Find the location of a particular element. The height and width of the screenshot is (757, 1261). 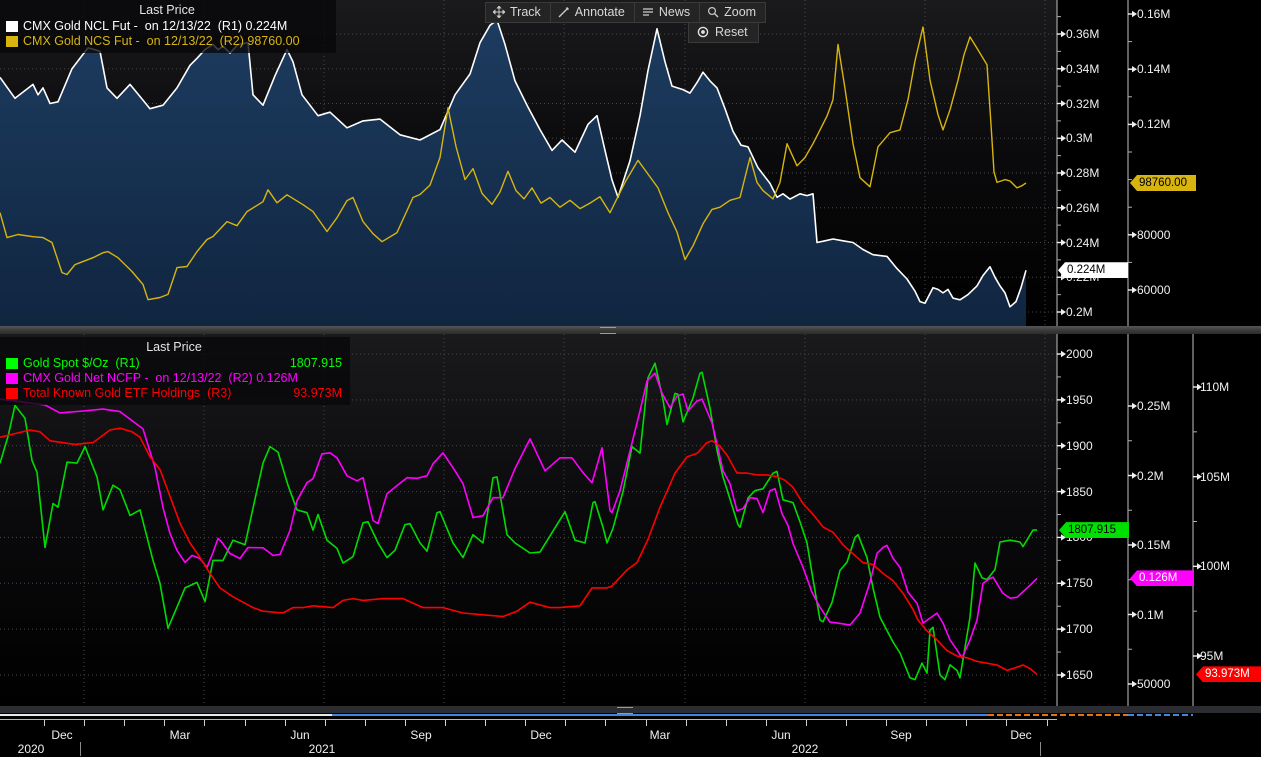

legend-series-label: Gold Spot $/Oz (R1) is located at coordinates (81, 363).